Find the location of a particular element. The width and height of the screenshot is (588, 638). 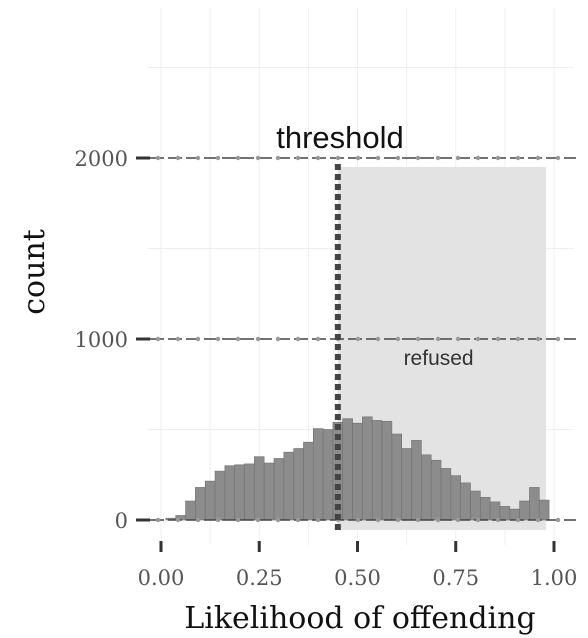

y-axis-title: count is located at coordinates (34, 272).